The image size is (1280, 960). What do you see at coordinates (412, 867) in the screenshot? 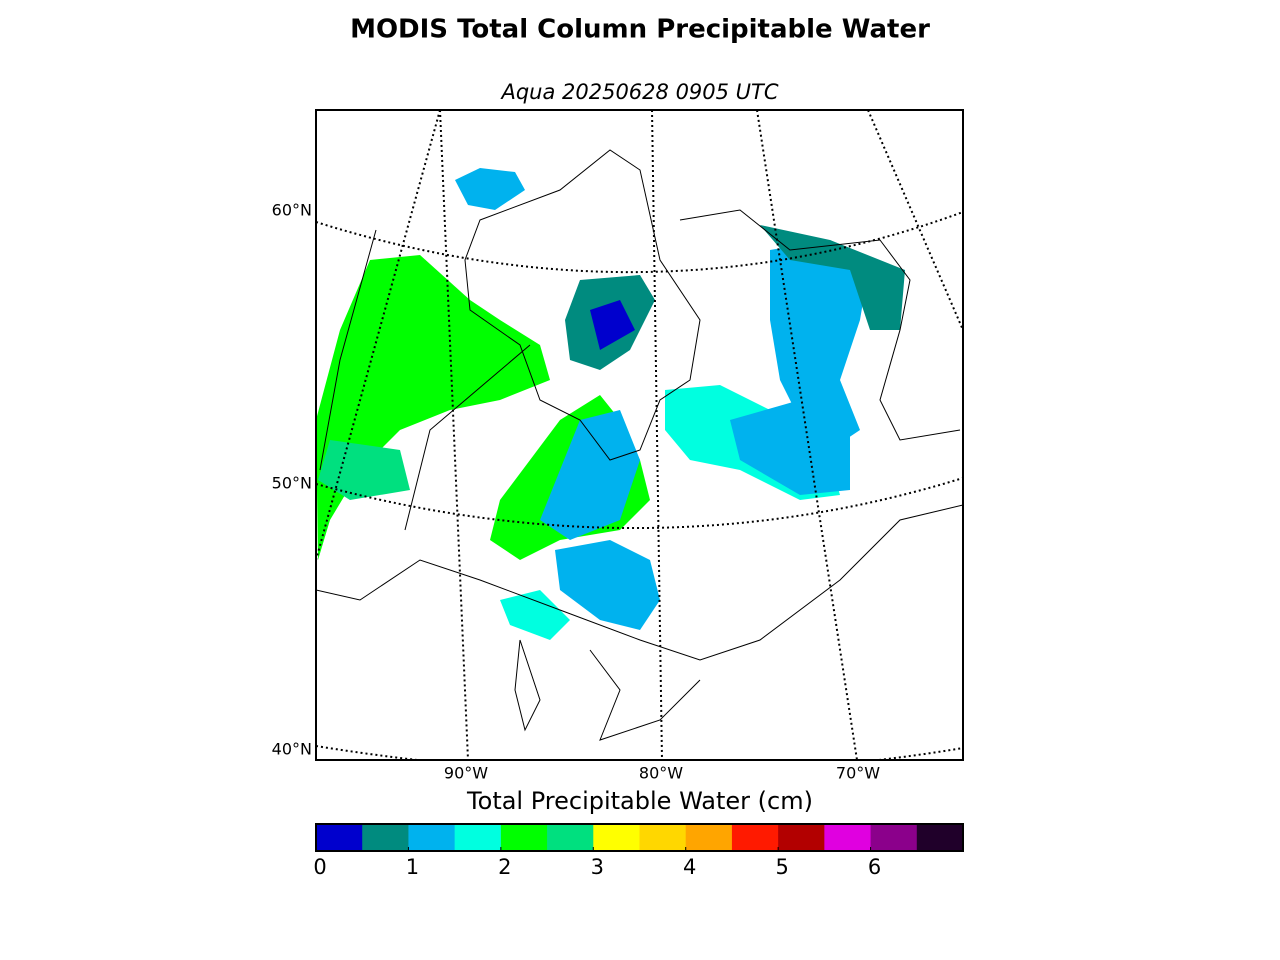
I see `colorbar-tick-label: 1` at bounding box center [412, 867].